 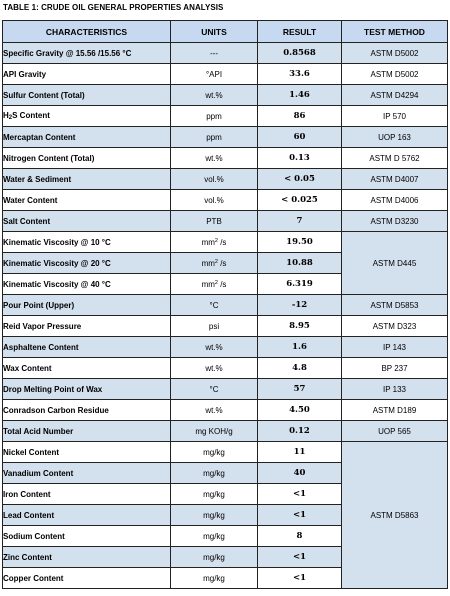 What do you see at coordinates (208, 263) in the screenshot?
I see `unit-text: mm` at bounding box center [208, 263].